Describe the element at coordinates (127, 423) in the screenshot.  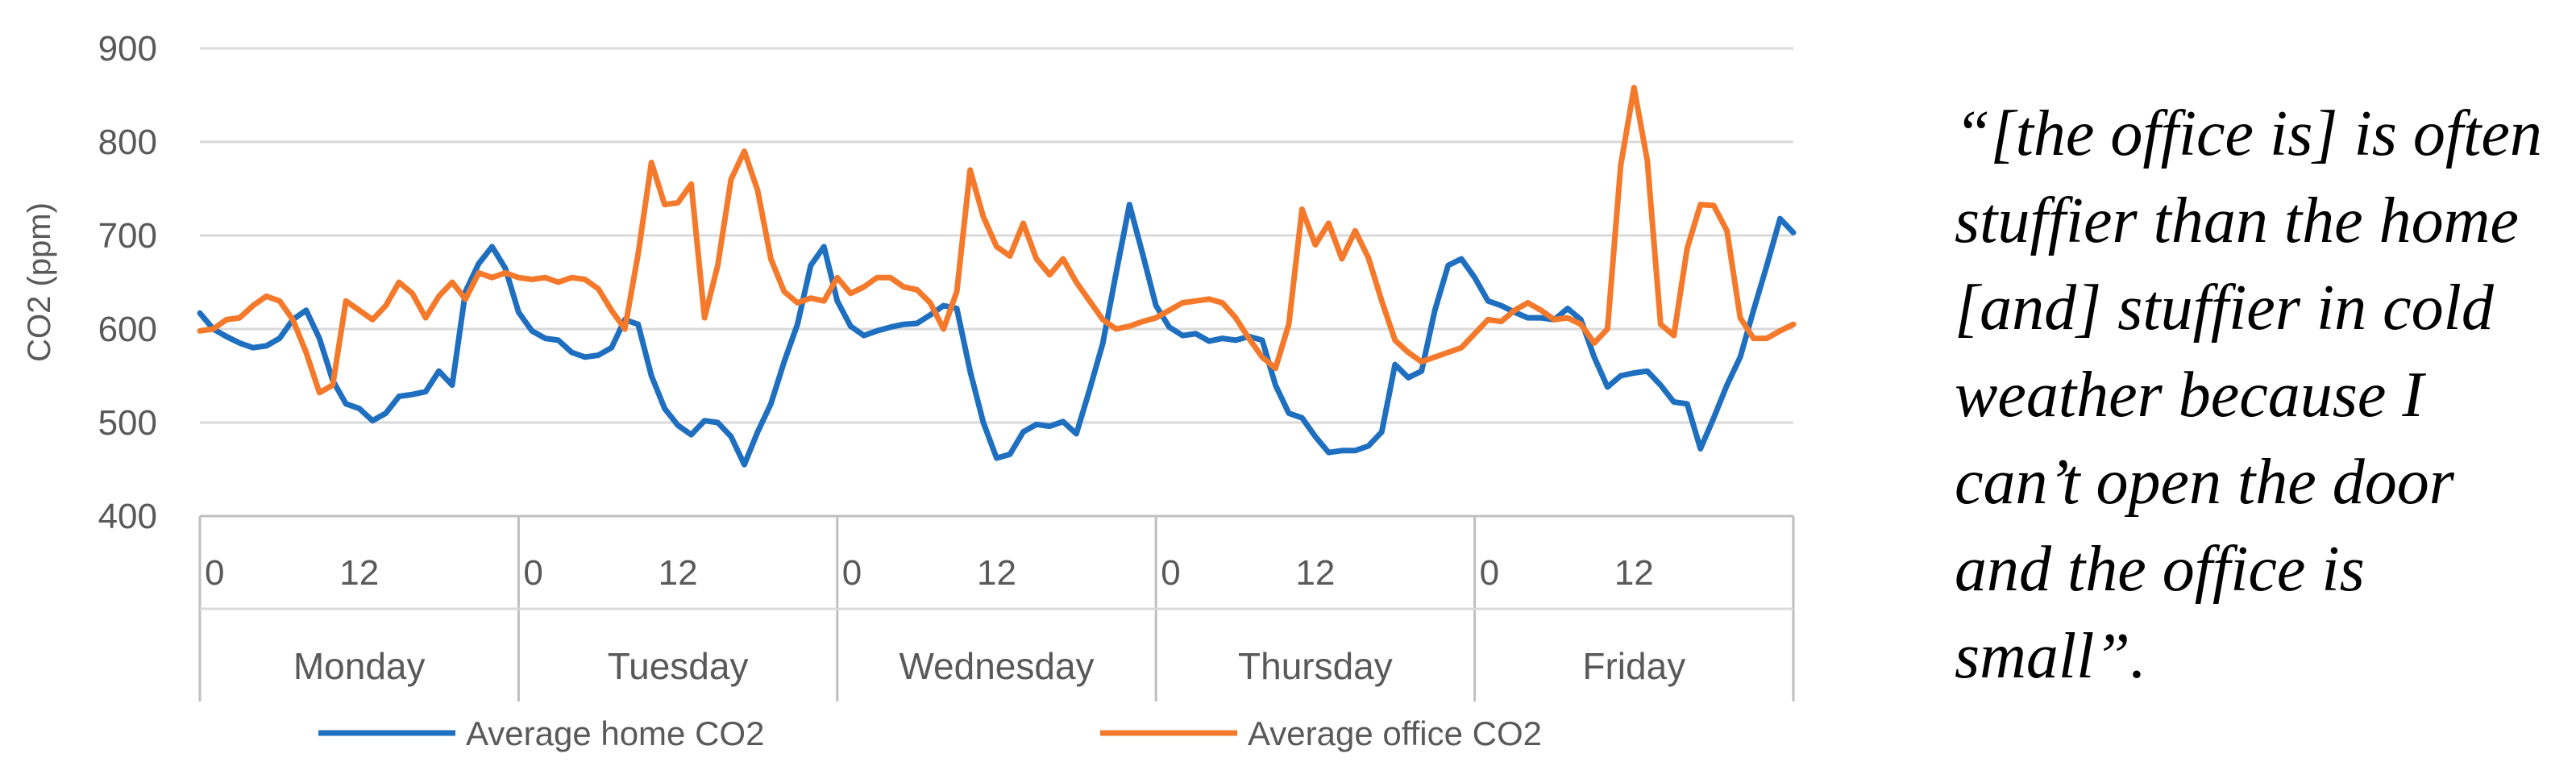
I see `y-tick-label-500: 500` at that location.